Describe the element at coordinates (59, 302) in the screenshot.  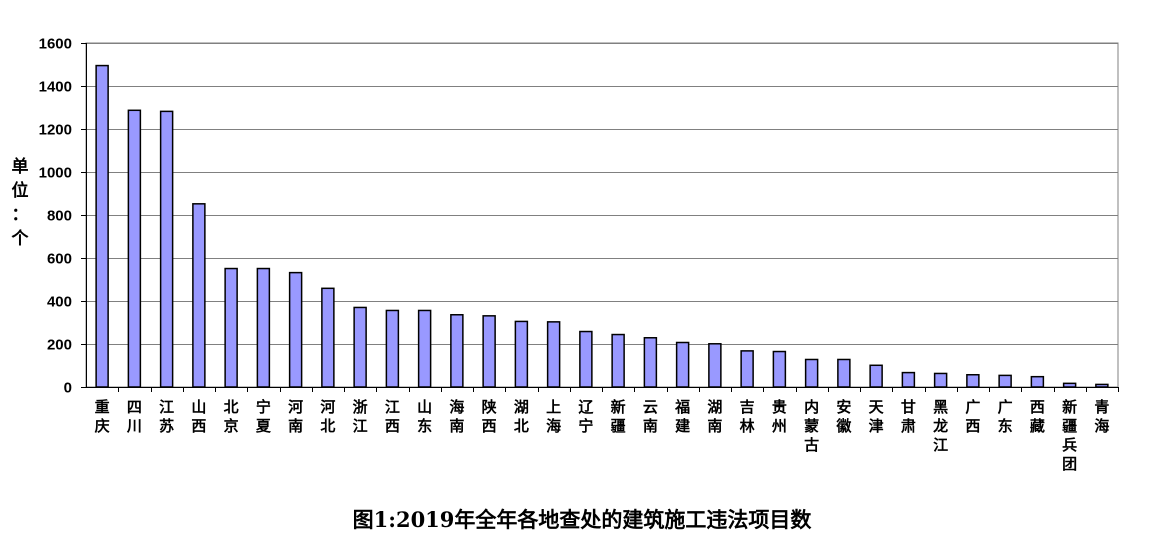
I see `y-tick-label: 400` at that location.